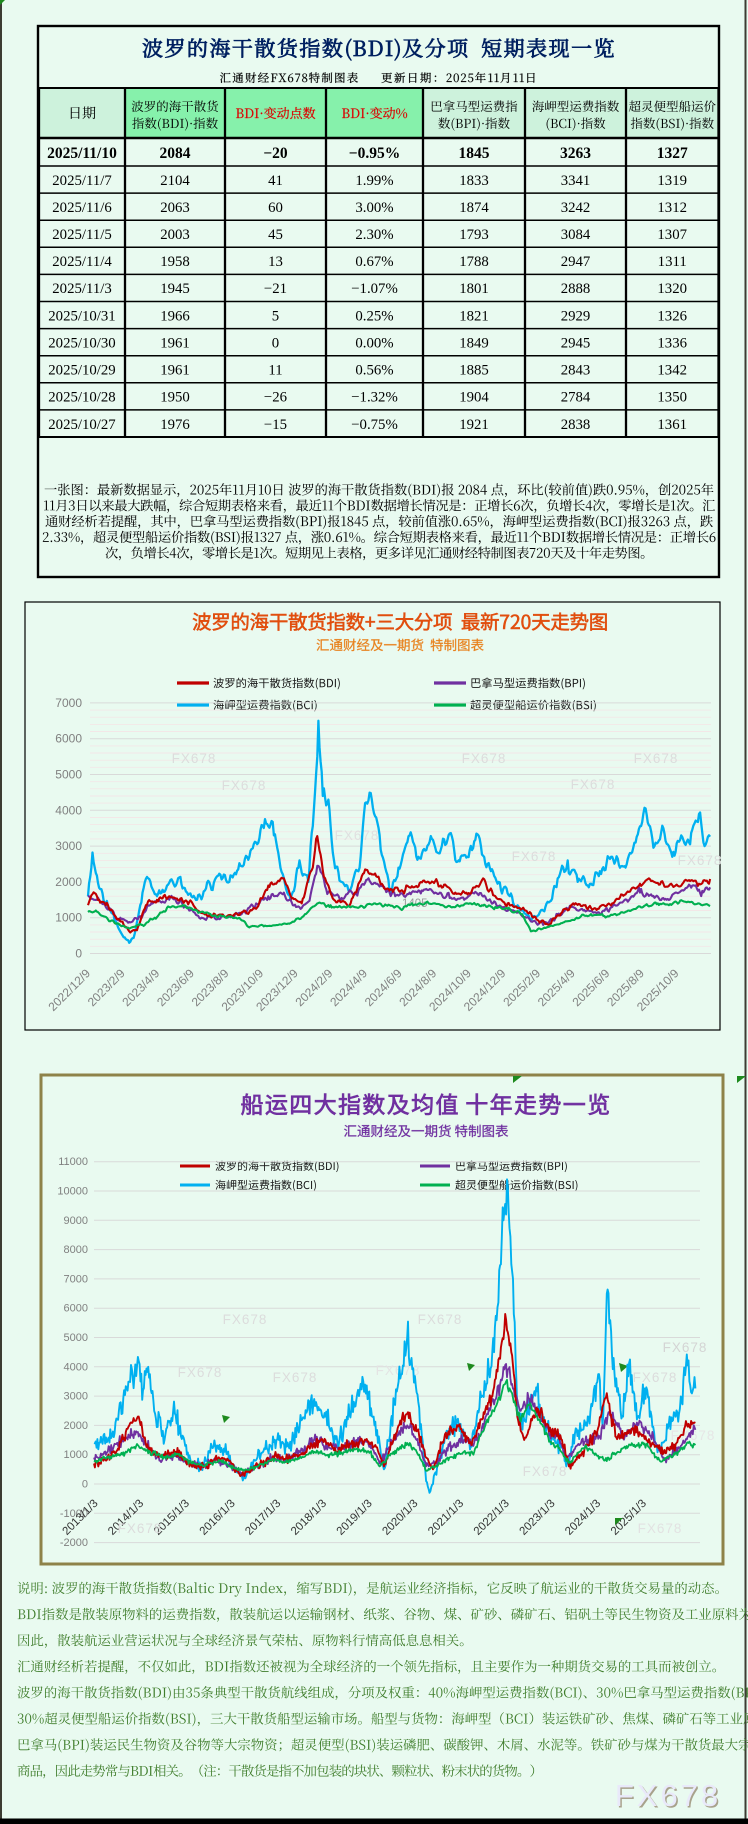  What do you see at coordinates (474, 181) in the screenshot?
I see `svg-text: 1833` at bounding box center [474, 181].